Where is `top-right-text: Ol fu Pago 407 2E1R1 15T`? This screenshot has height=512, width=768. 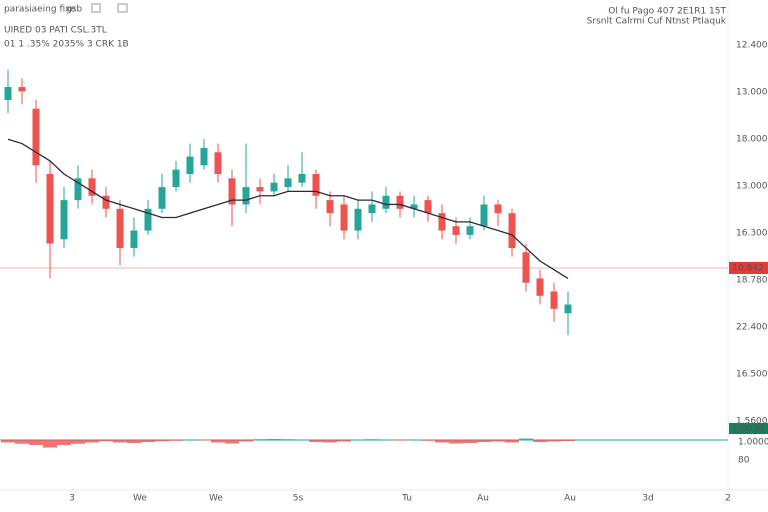 top-right-text: Ol fu Pago 407 2E1R1 15T is located at coordinates (667, 12).